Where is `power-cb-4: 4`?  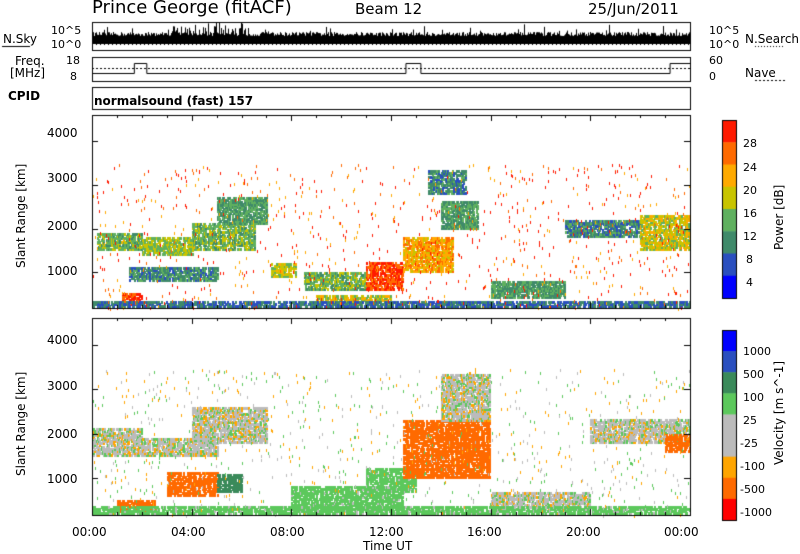
power-cb-4: 4 is located at coordinates (749, 282).